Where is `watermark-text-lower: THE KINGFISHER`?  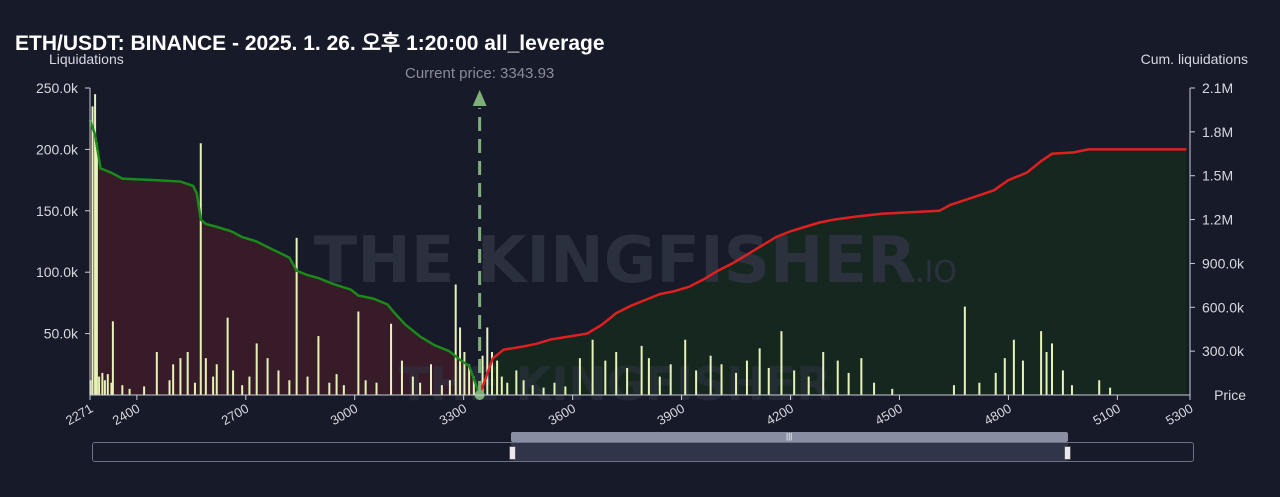 watermark-text-lower: THE KINGFISHER is located at coordinates (614, 384).